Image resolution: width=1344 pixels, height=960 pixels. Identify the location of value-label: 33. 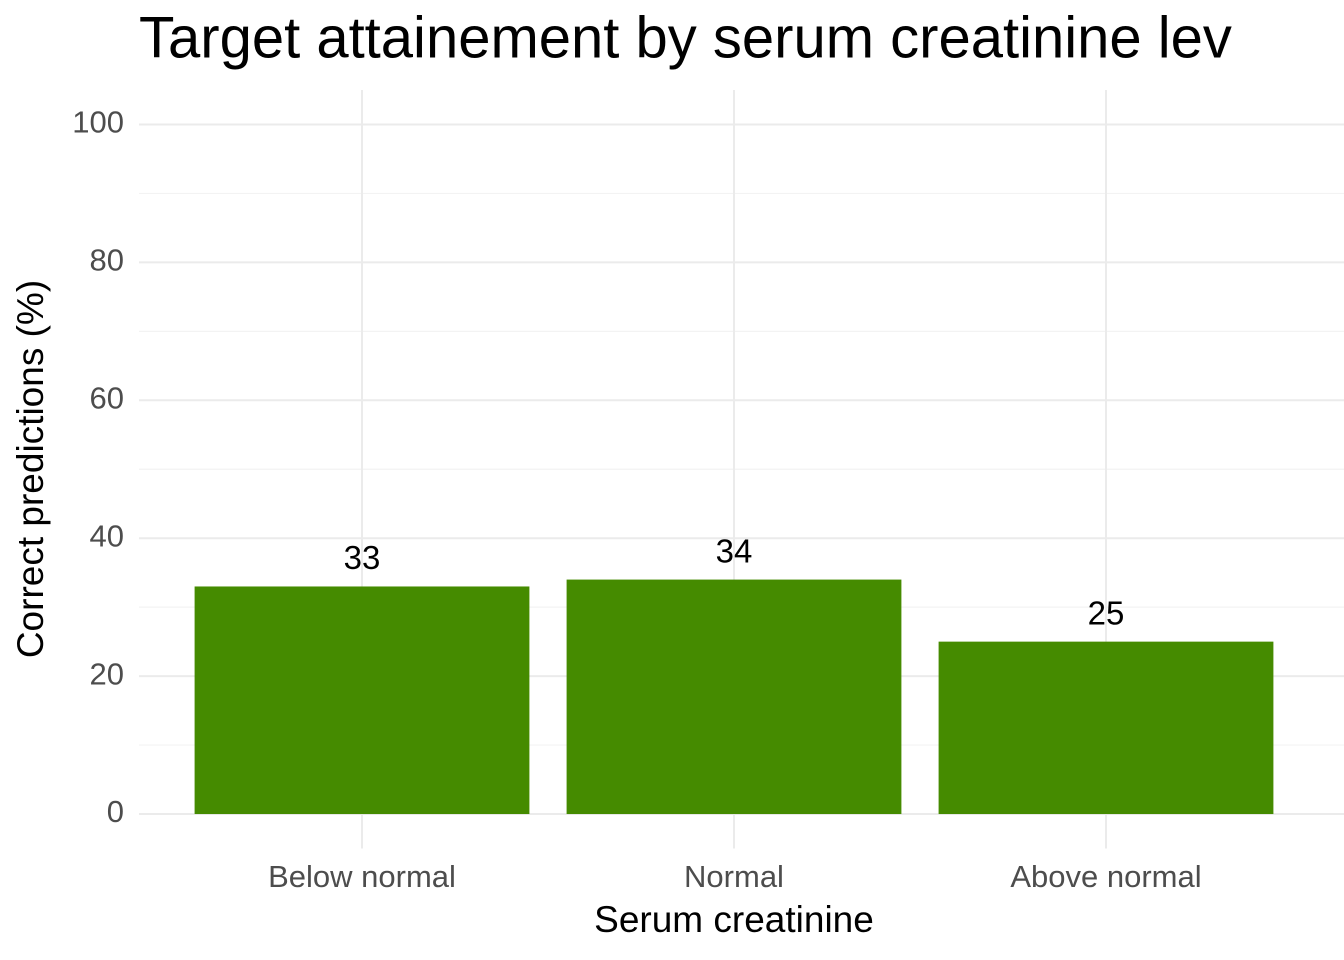
(362, 557).